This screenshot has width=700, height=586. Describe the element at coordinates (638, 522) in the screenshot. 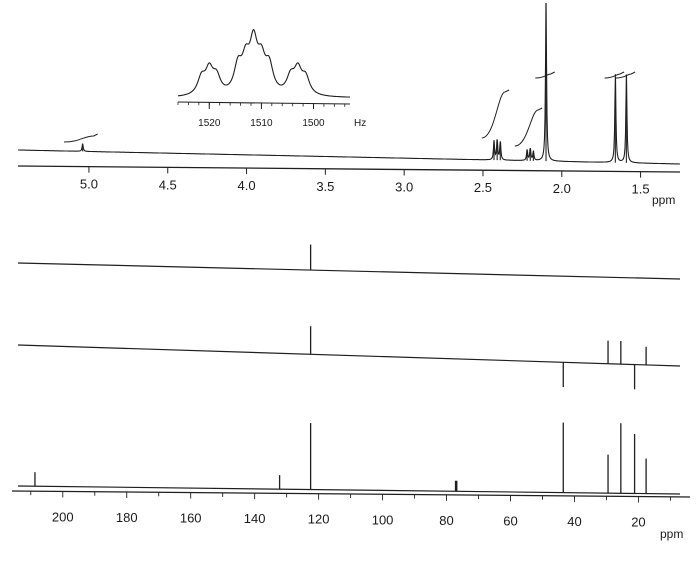

I see `c13-tick-label-9: 20` at that location.